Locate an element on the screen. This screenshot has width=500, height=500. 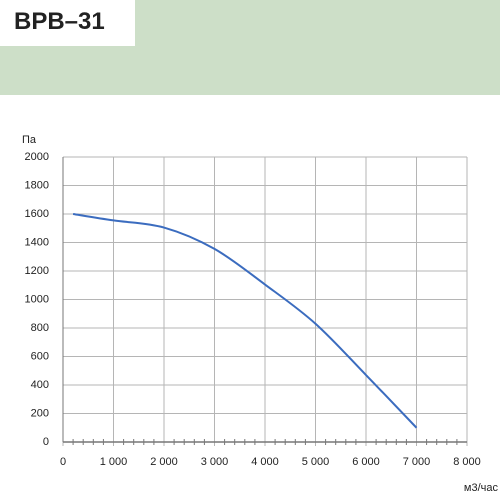
y-tick-label: 400 is located at coordinates (40, 385).